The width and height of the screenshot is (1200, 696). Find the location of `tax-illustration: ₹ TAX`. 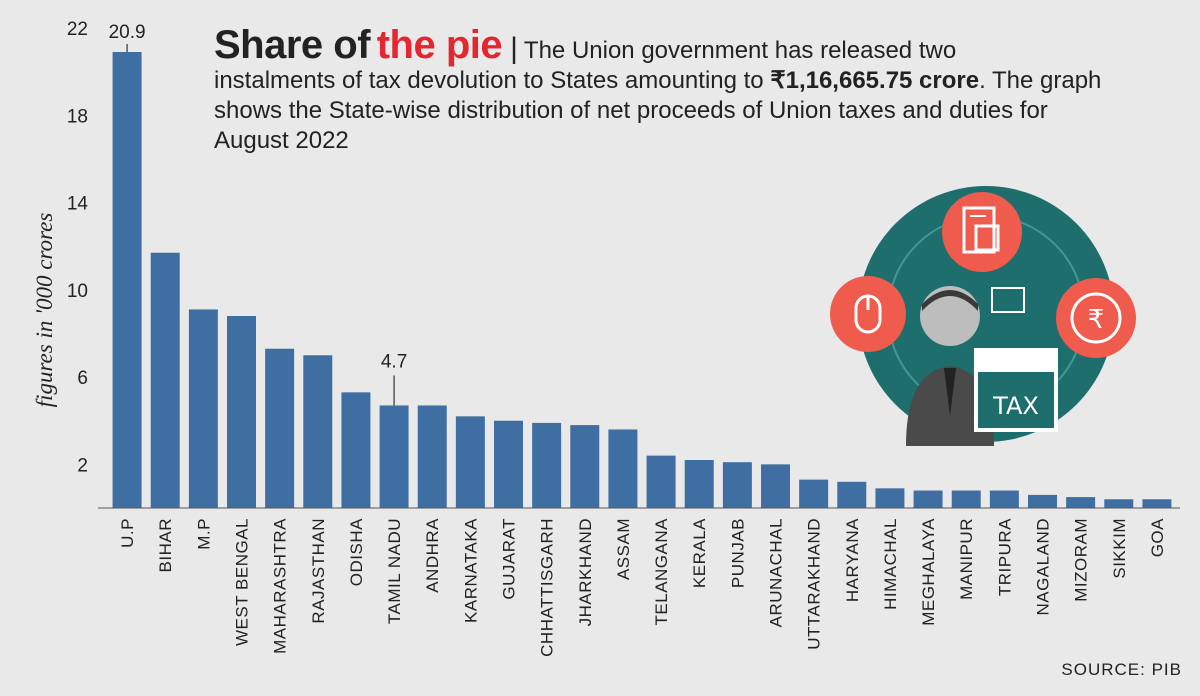

tax-illustration: ₹ TAX is located at coordinates (983, 316).